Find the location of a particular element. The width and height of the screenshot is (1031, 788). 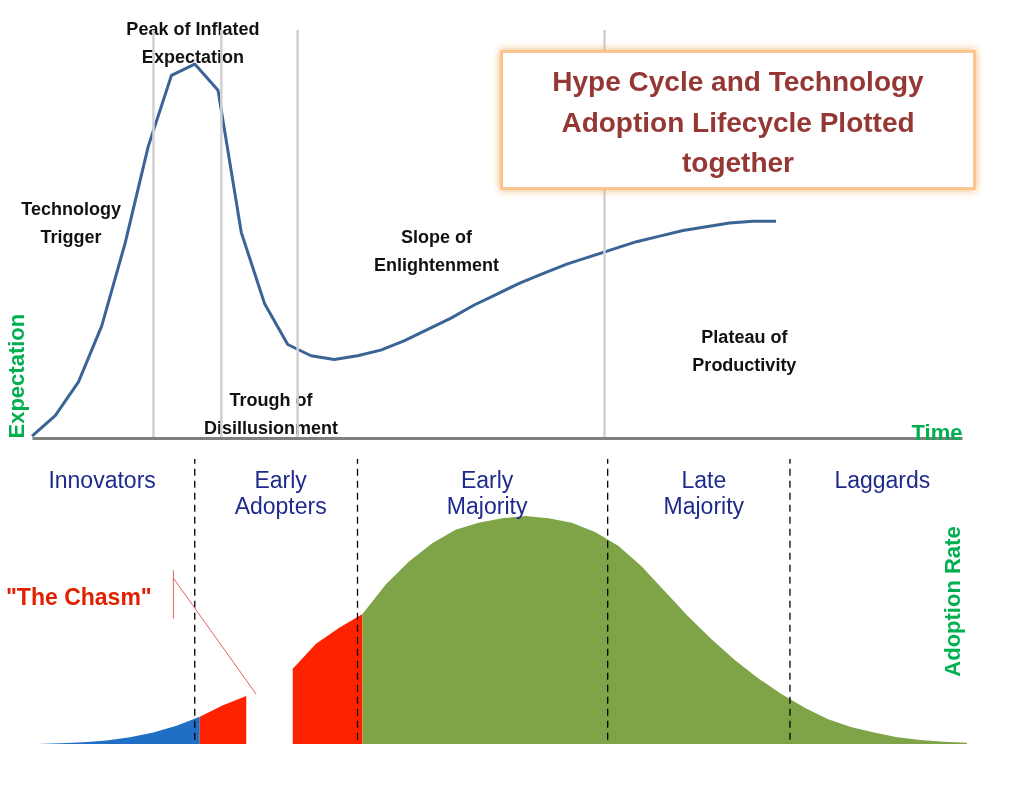

x-axis-title: Time is located at coordinates (937, 432).